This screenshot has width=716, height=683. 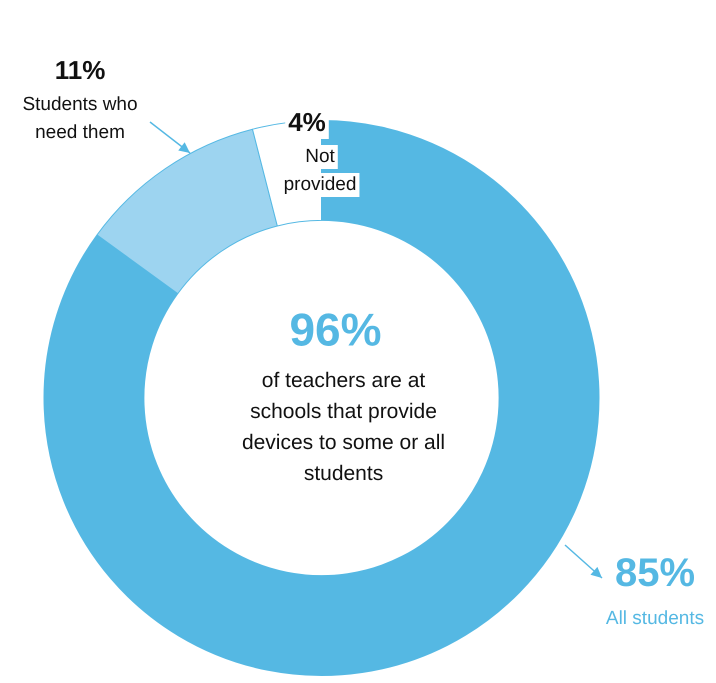 What do you see at coordinates (655, 619) in the screenshot?
I see `slice-label: All students` at bounding box center [655, 619].